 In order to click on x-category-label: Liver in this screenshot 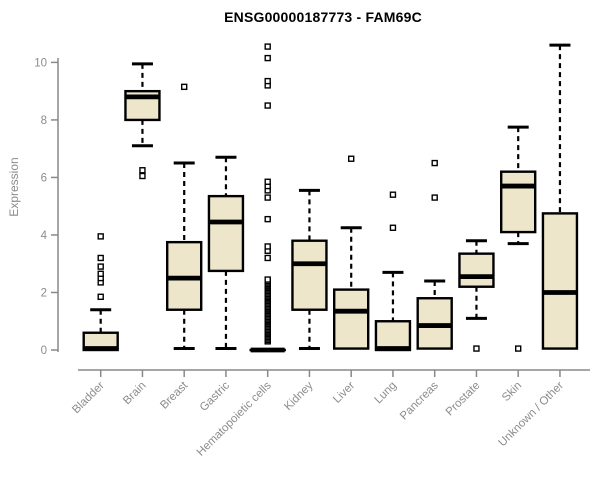, I will do `click(344, 393)`.